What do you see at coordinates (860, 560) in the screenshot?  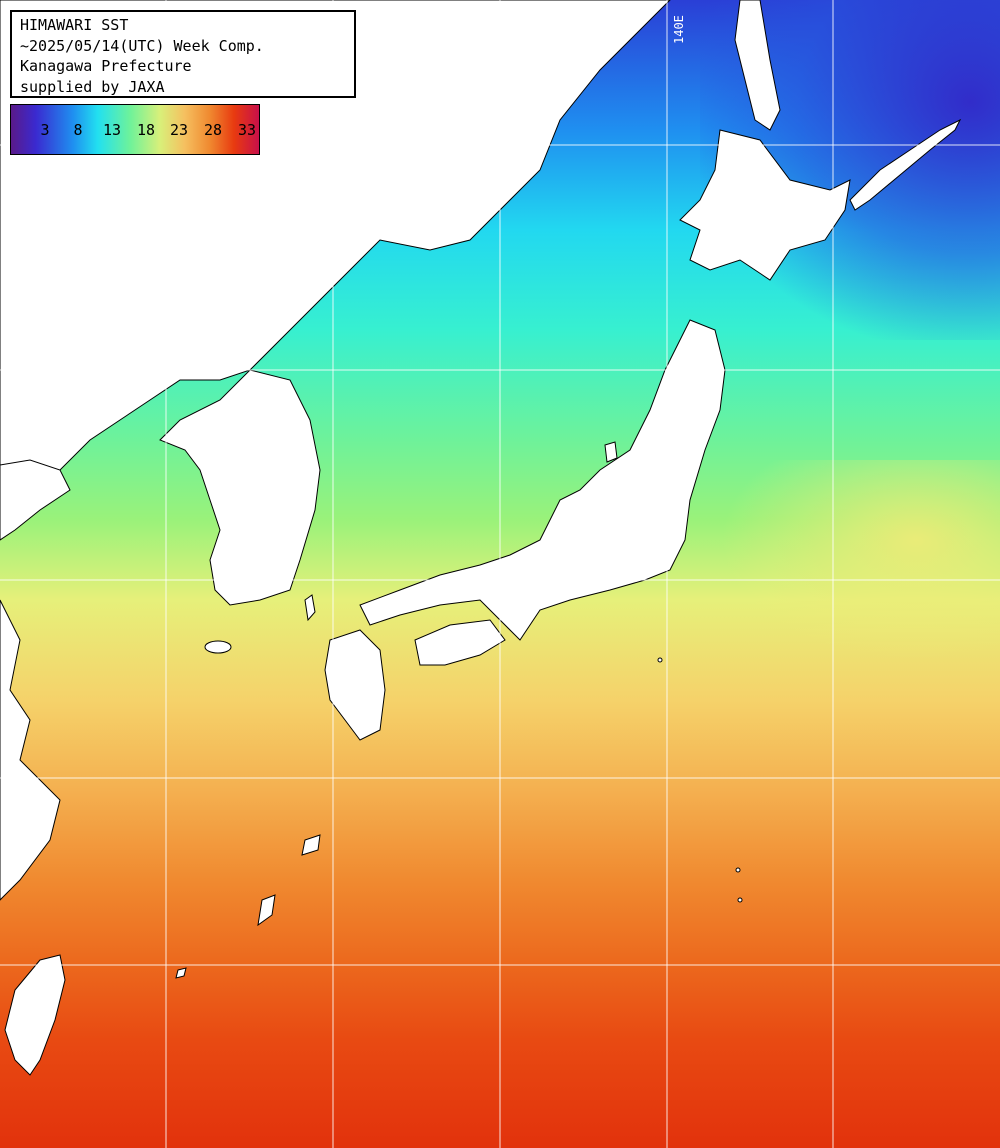 I see `warm-water-region` at bounding box center [860, 560].